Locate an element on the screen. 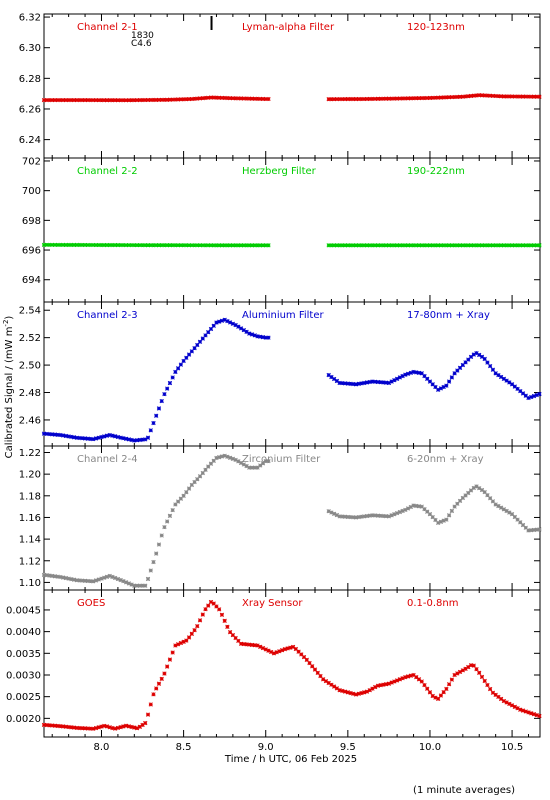 This screenshot has width=550, height=800. x-tick-label: 8.5 is located at coordinates (184, 747).